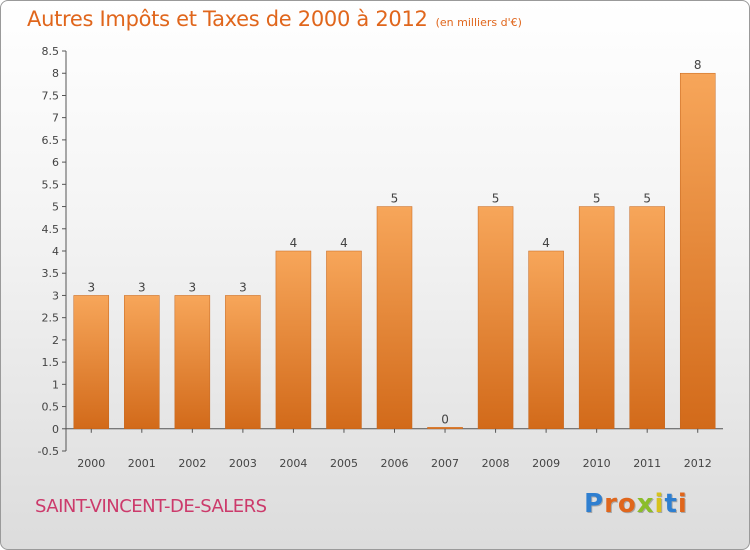 Image resolution: width=750 pixels, height=550 pixels. What do you see at coordinates (55, 295) in the screenshot?
I see `y-tick-label: 3` at bounding box center [55, 295].